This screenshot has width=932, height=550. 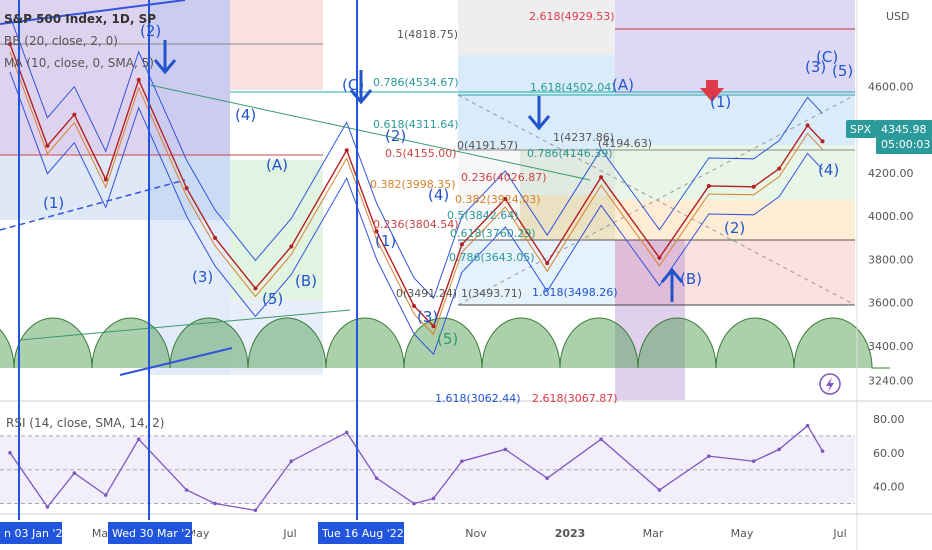 What do you see at coordinates (891, 173) in the screenshot?
I see `price-axis-tick: 4200.00` at bounding box center [891, 173].